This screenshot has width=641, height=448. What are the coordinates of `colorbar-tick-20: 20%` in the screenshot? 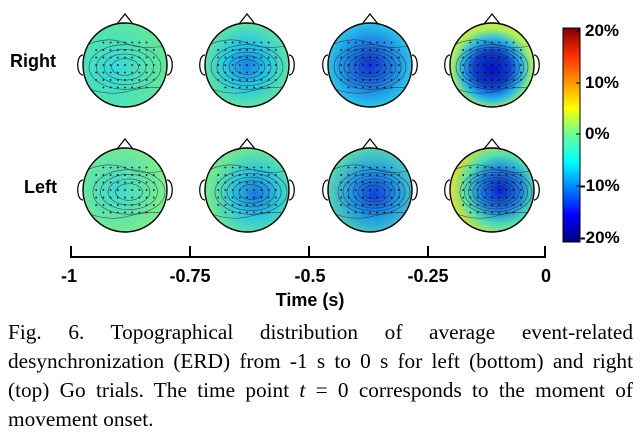 It's located at (602, 30).